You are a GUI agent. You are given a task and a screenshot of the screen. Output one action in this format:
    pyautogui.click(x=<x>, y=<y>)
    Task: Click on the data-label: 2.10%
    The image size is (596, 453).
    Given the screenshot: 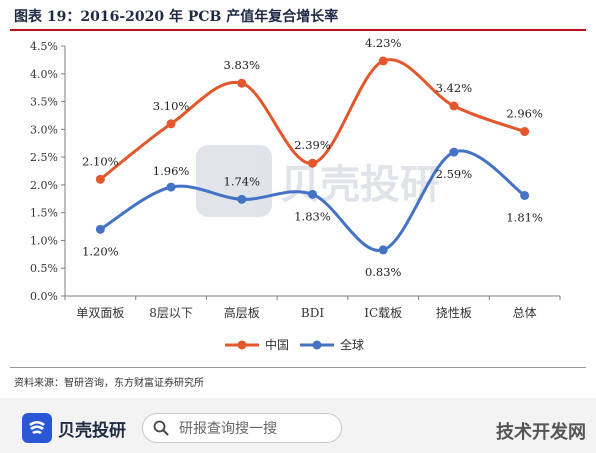 What is the action you would take?
    pyautogui.click(x=100, y=161)
    